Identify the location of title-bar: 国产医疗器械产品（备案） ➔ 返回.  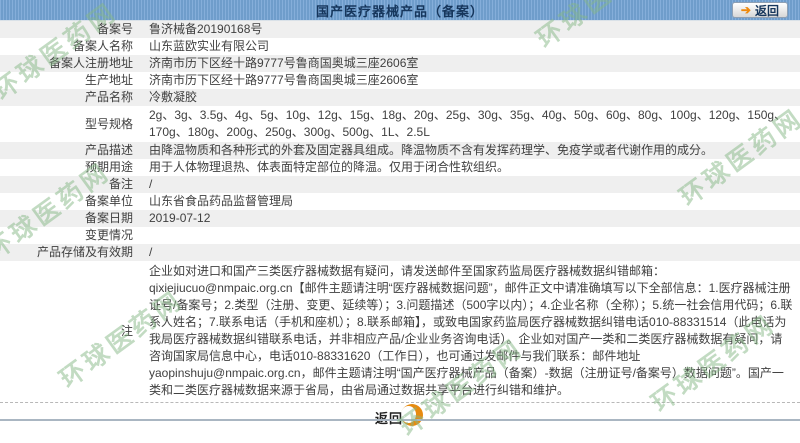
(400, 10).